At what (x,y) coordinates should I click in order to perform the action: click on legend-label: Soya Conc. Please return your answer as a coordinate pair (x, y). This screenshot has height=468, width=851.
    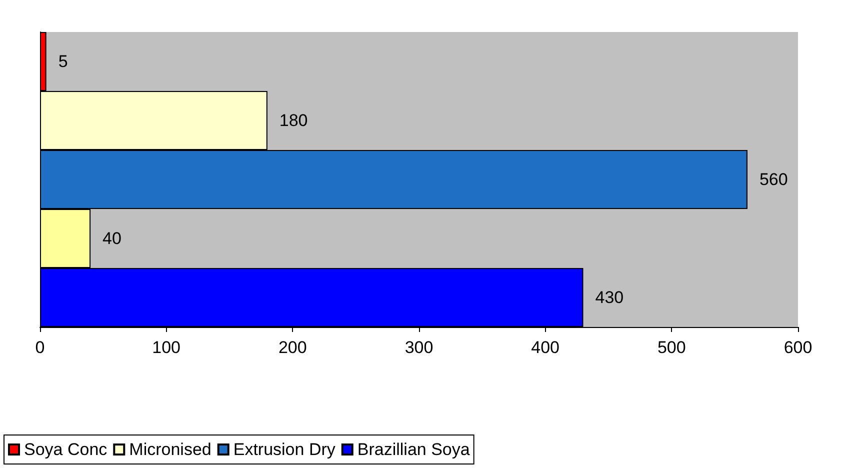
    Looking at the image, I should click on (66, 449).